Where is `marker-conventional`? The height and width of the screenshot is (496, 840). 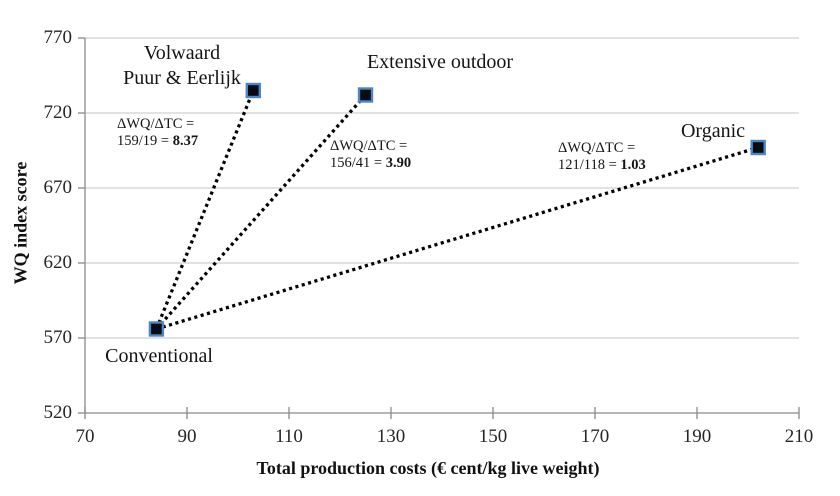 marker-conventional is located at coordinates (156, 329).